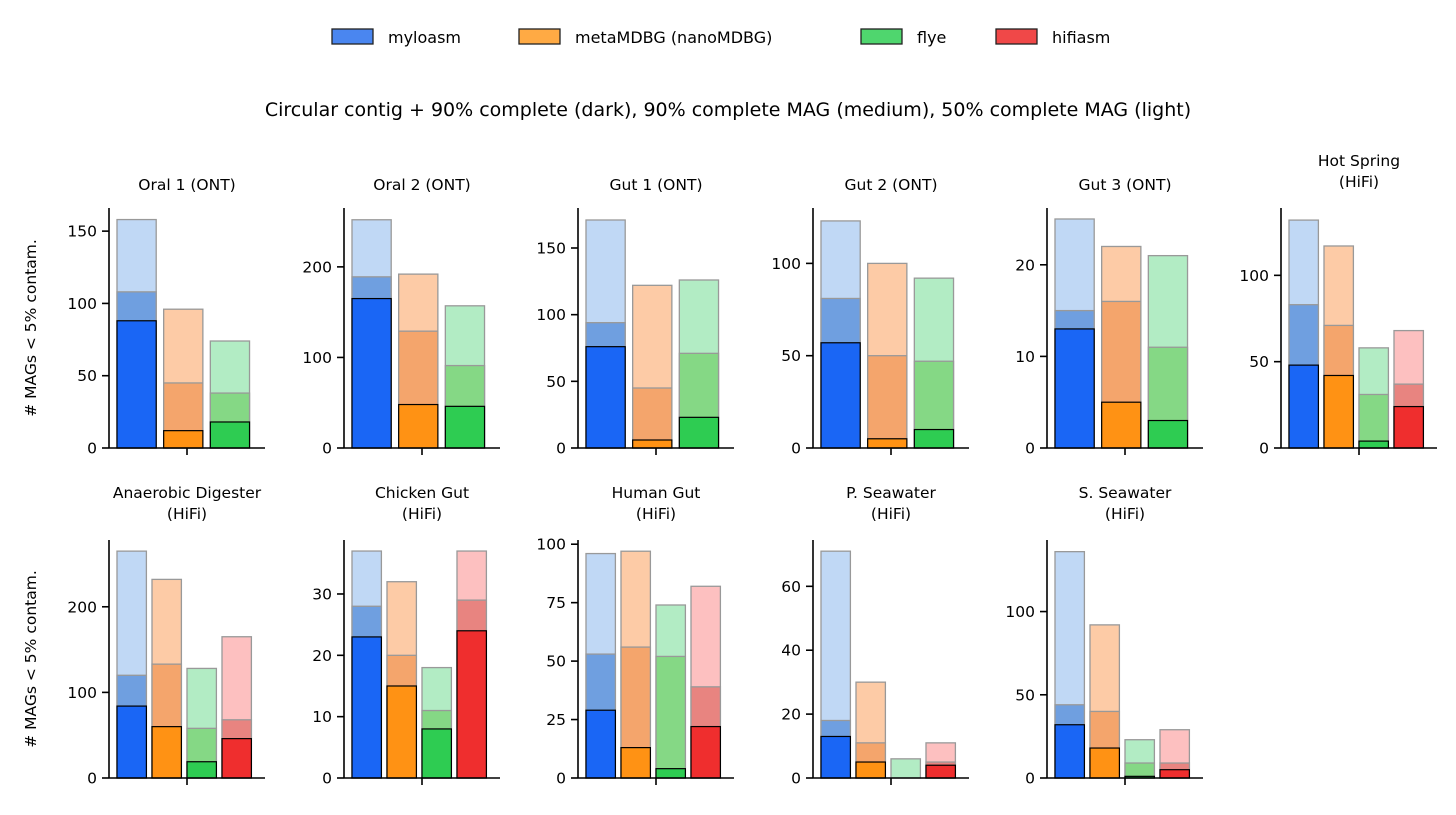 The height and width of the screenshot is (815, 1456). What do you see at coordinates (635, 317) in the screenshot?
I see `subplot-2: Gut 1 (ONT) 0 50 100 150` at bounding box center [635, 317].